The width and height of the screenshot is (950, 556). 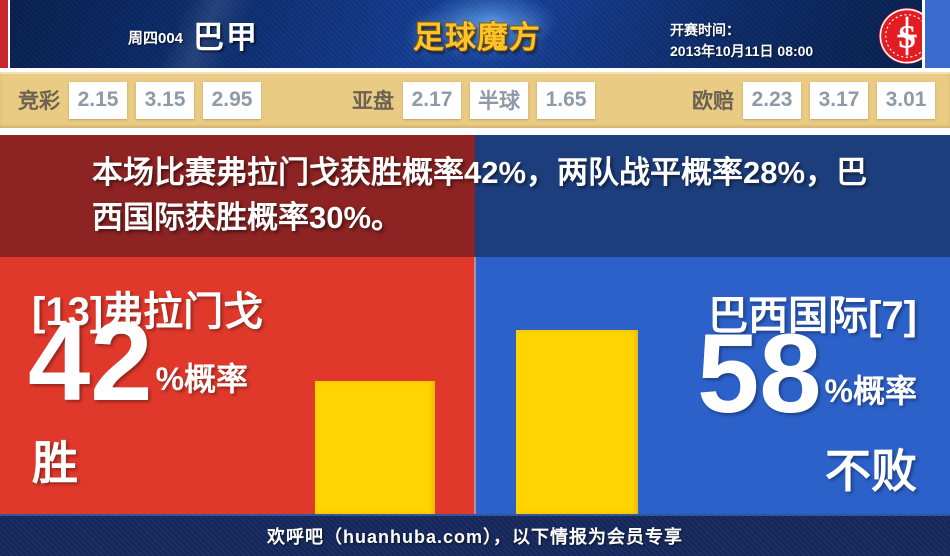 I want to click on jingcai-odd-lose: 2.95, so click(x=232, y=100).